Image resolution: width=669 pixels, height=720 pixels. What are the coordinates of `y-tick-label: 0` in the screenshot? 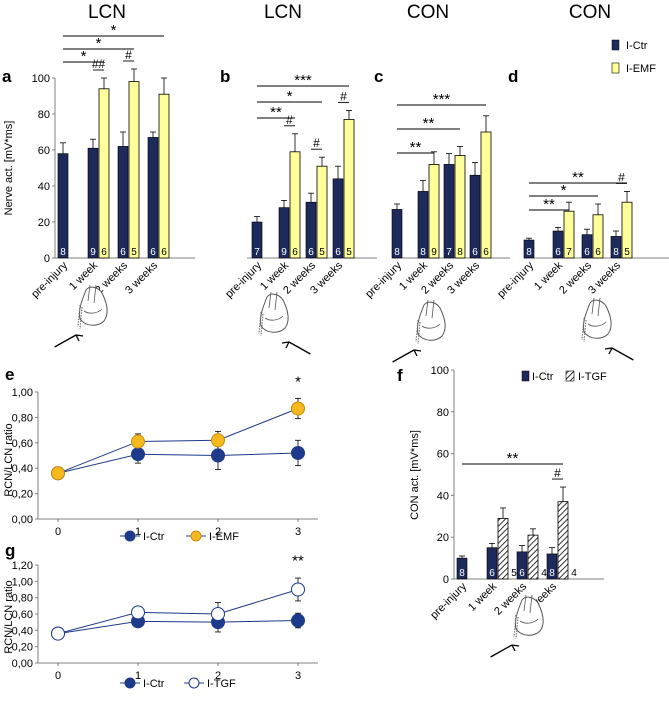 It's located at (47, 259).